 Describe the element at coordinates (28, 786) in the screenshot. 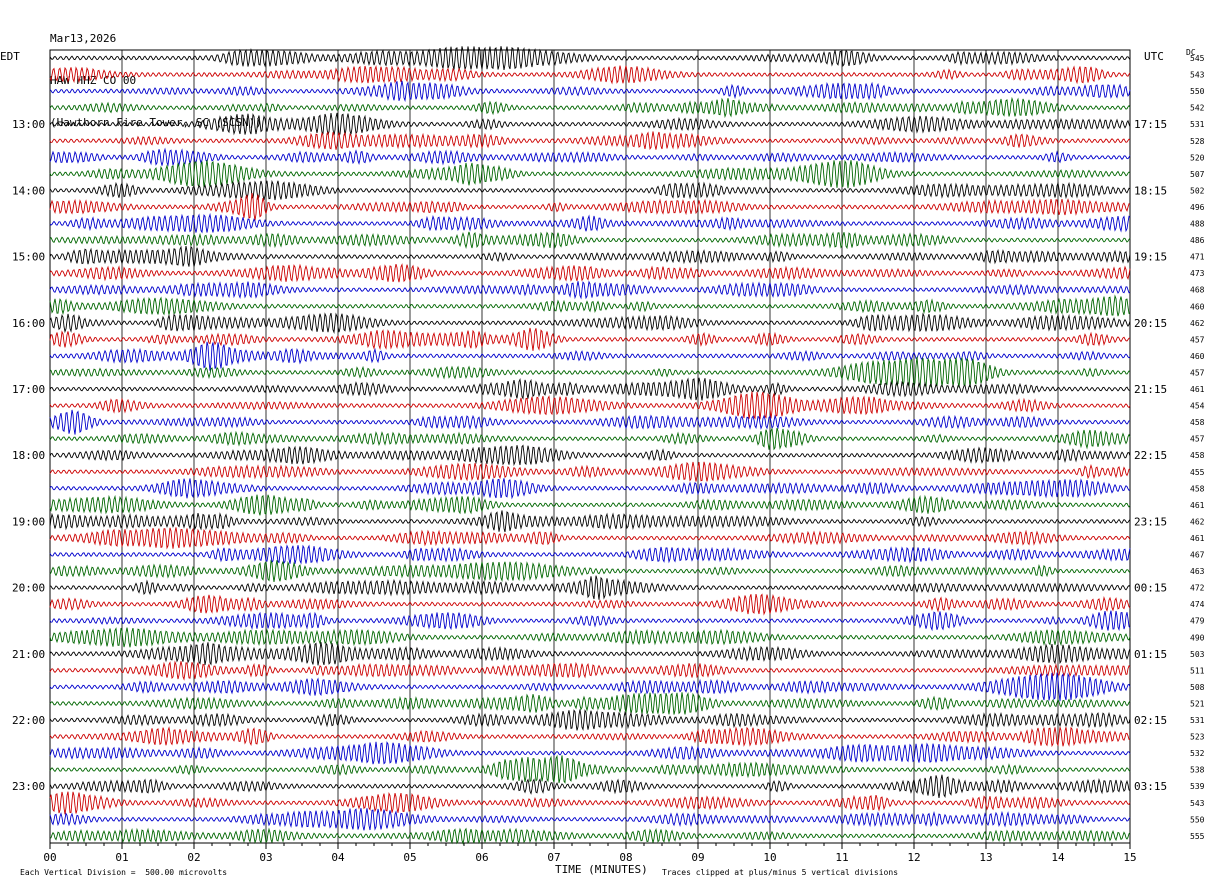

I see `left-hour-label: 23:00` at that location.